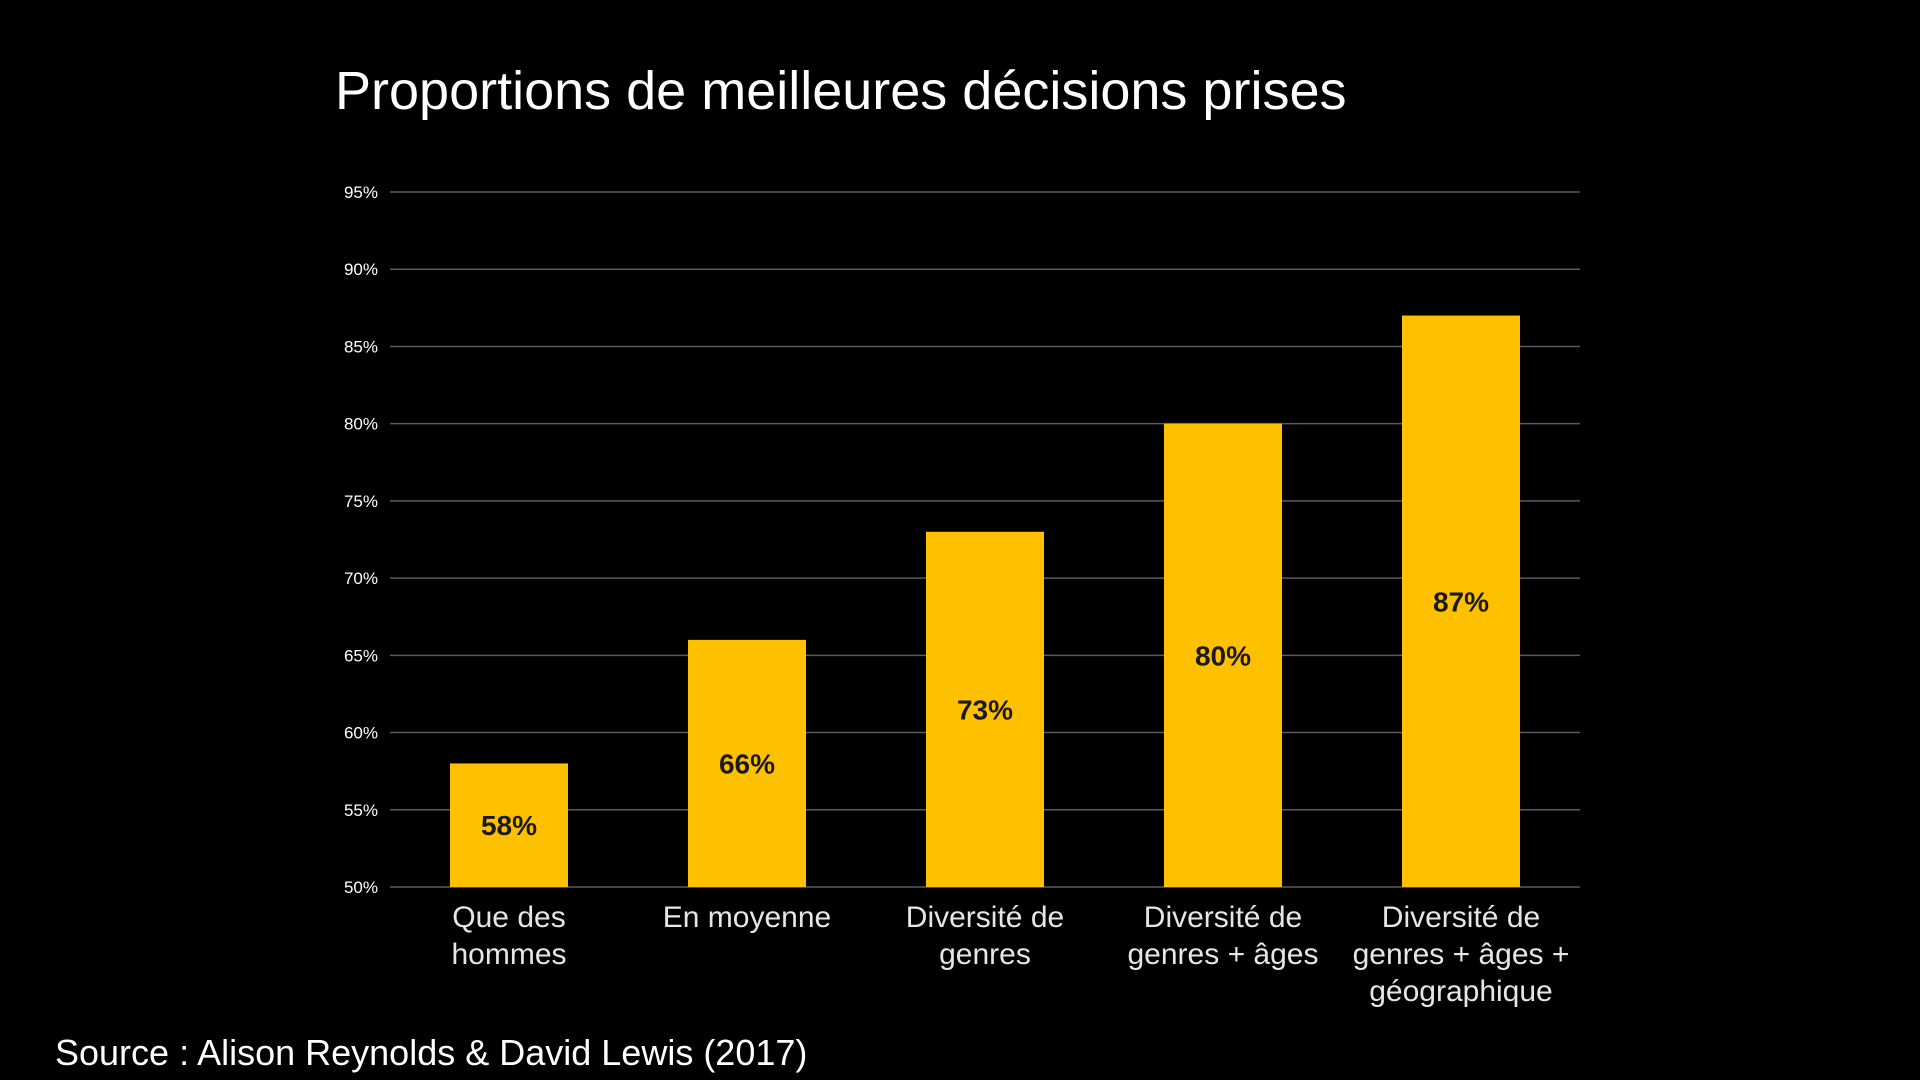 The image size is (1920, 1080). Describe the element at coordinates (361, 733) in the screenshot. I see `y-tick-label: 60%` at that location.